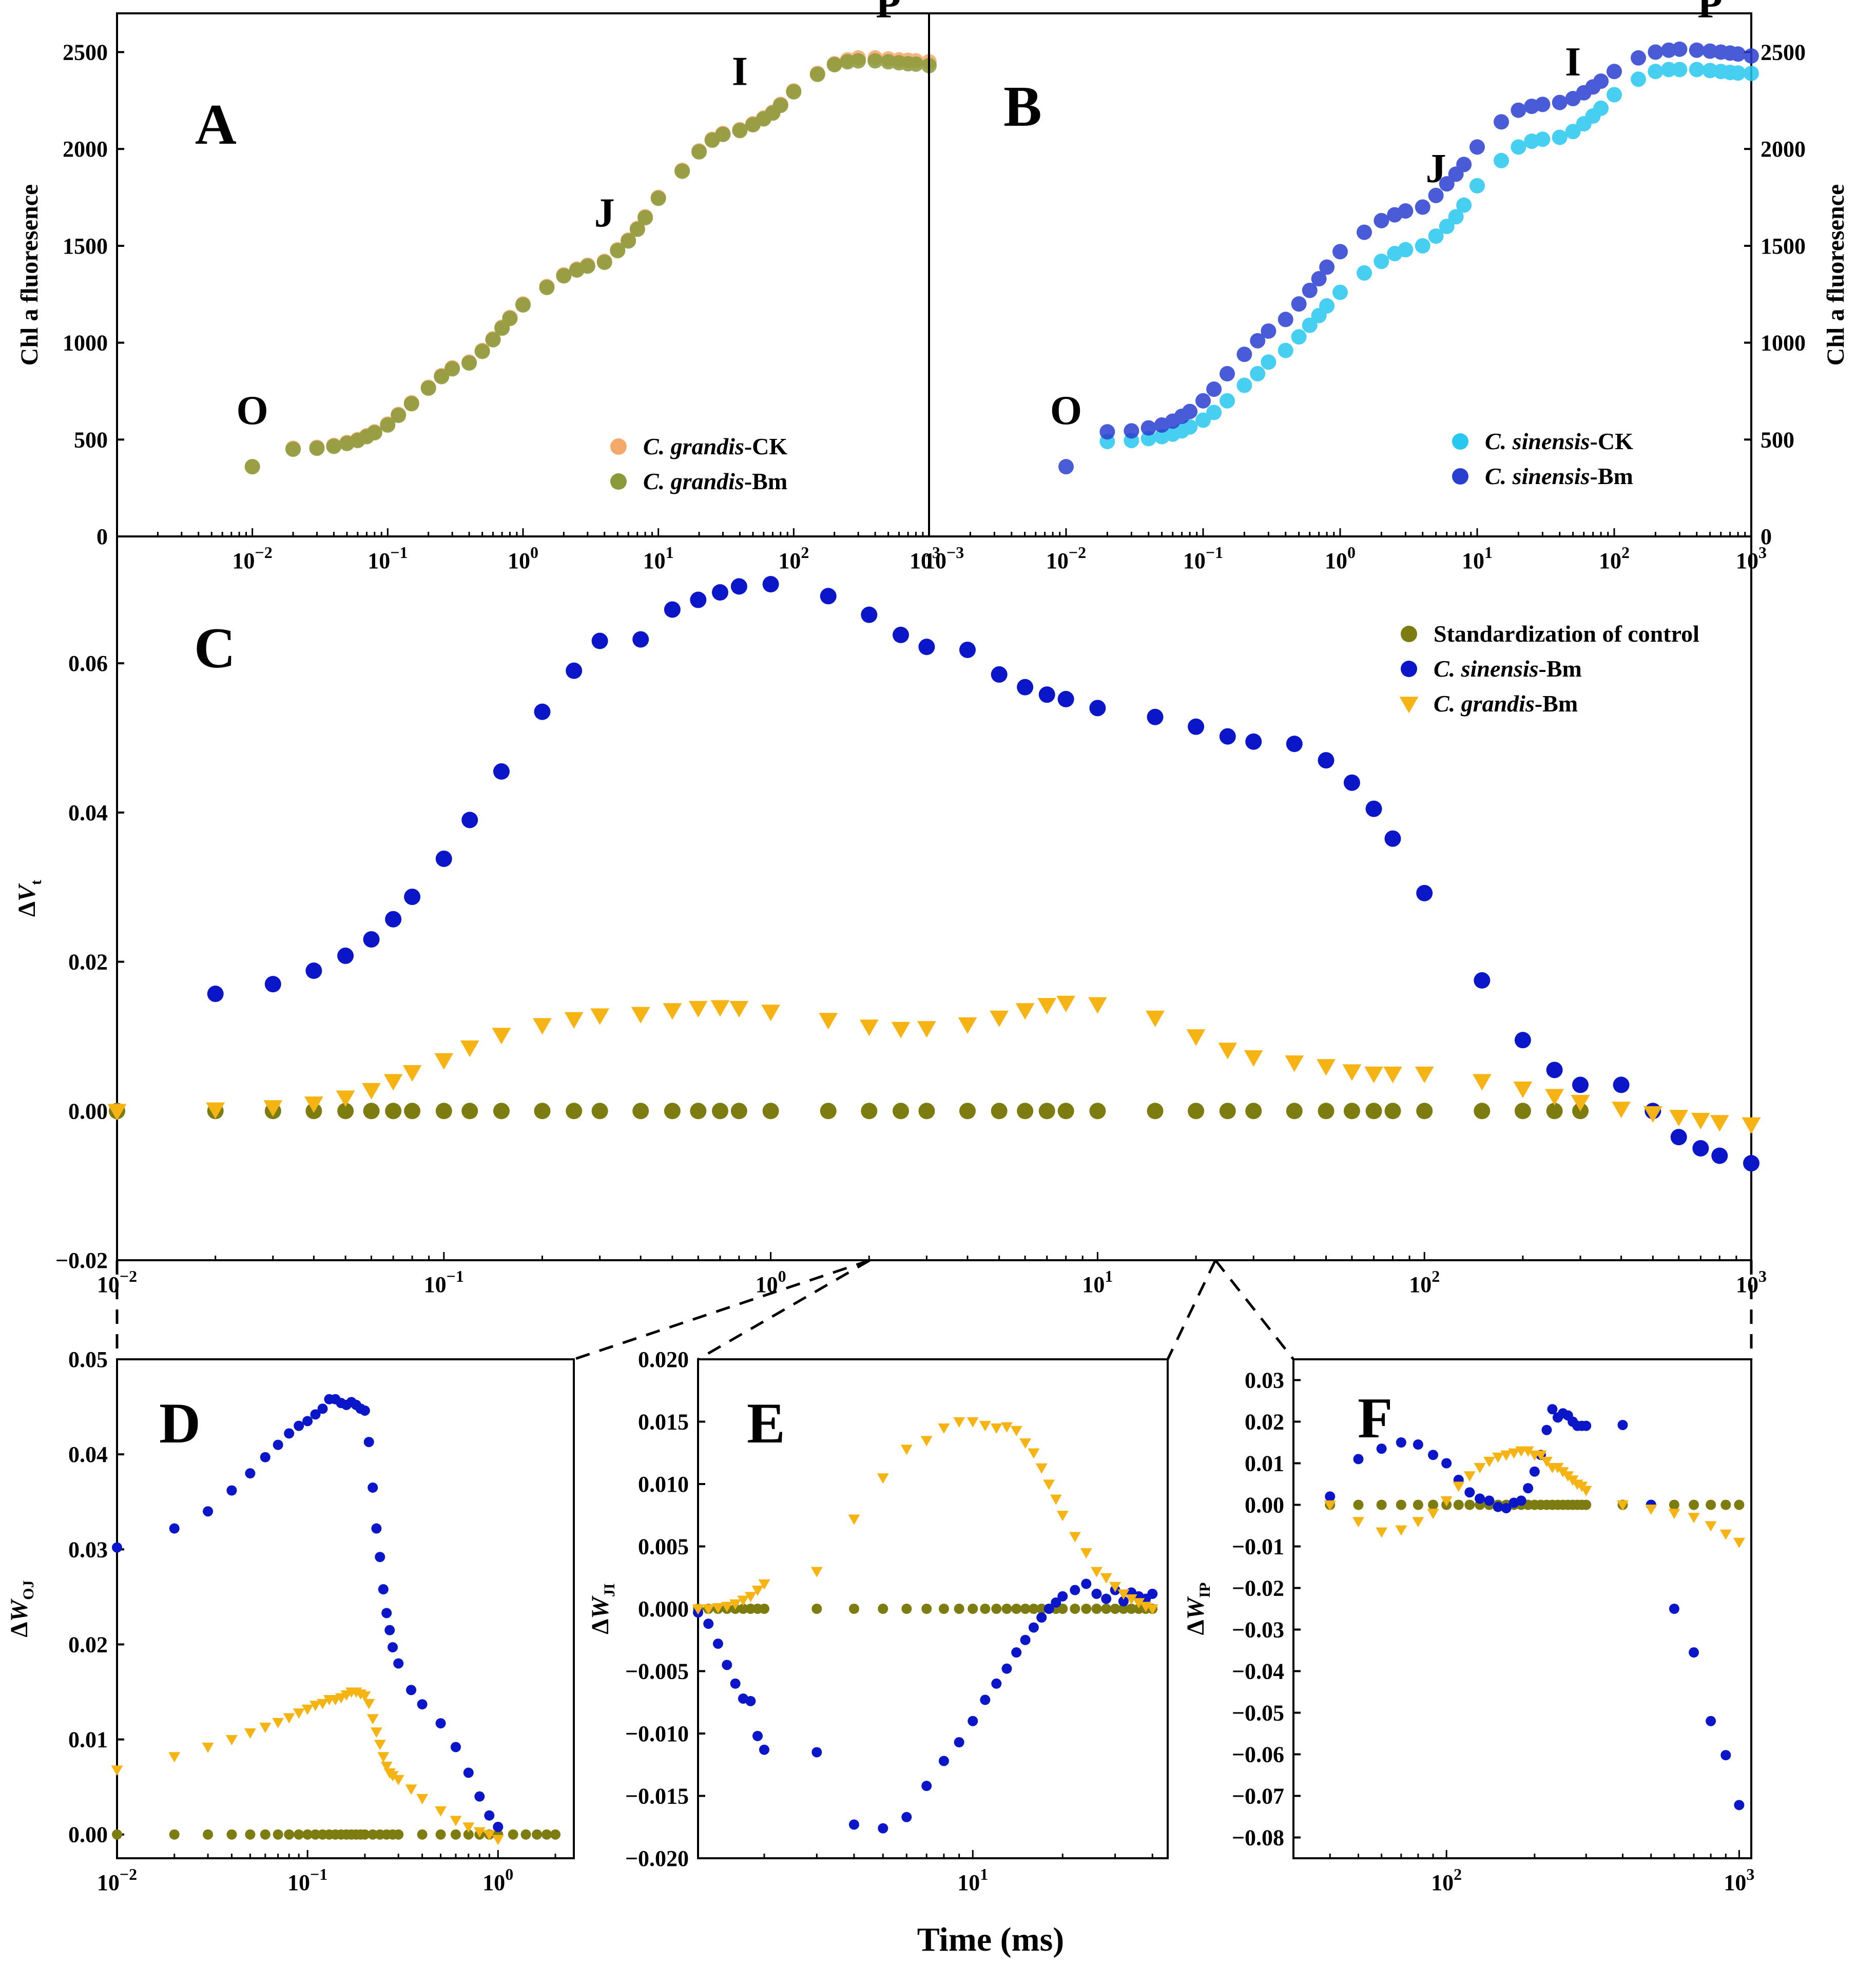 Image resolution: width=1876 pixels, height=1964 pixels. I want to click on y-tick-label: −0.03, so click(1258, 1630).